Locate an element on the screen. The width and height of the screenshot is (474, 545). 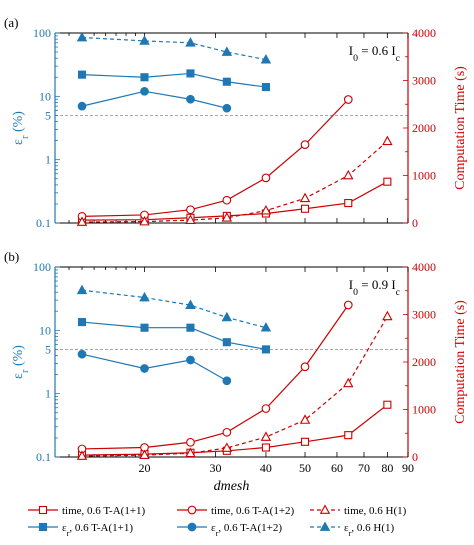
series-time_ta11 is located at coordinates (234, 430).